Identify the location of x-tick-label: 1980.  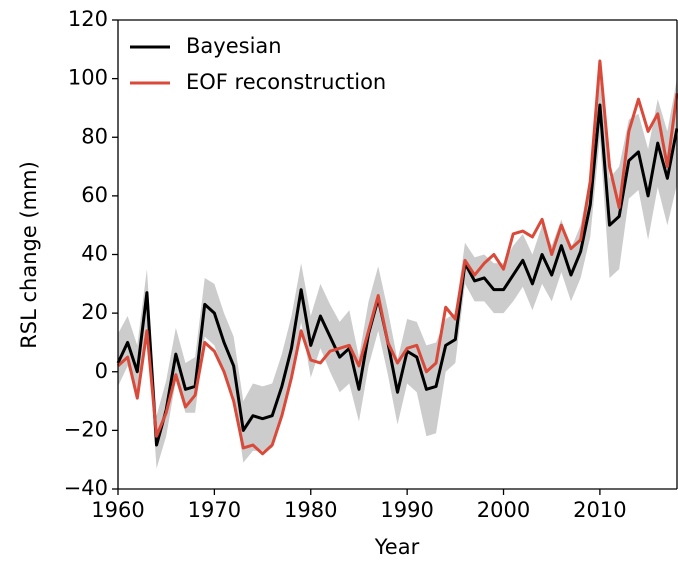
(310, 510).